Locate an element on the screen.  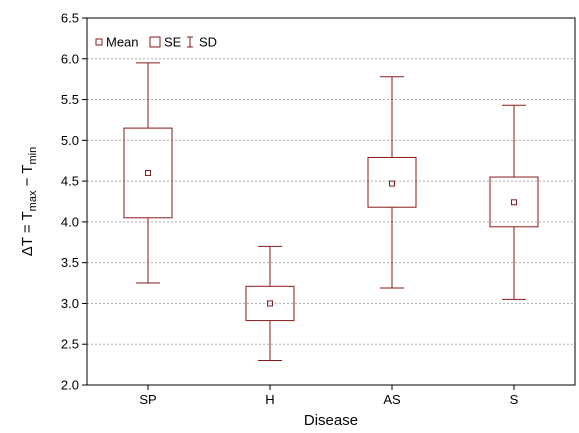
x-tick-label: AS is located at coordinates (392, 399).